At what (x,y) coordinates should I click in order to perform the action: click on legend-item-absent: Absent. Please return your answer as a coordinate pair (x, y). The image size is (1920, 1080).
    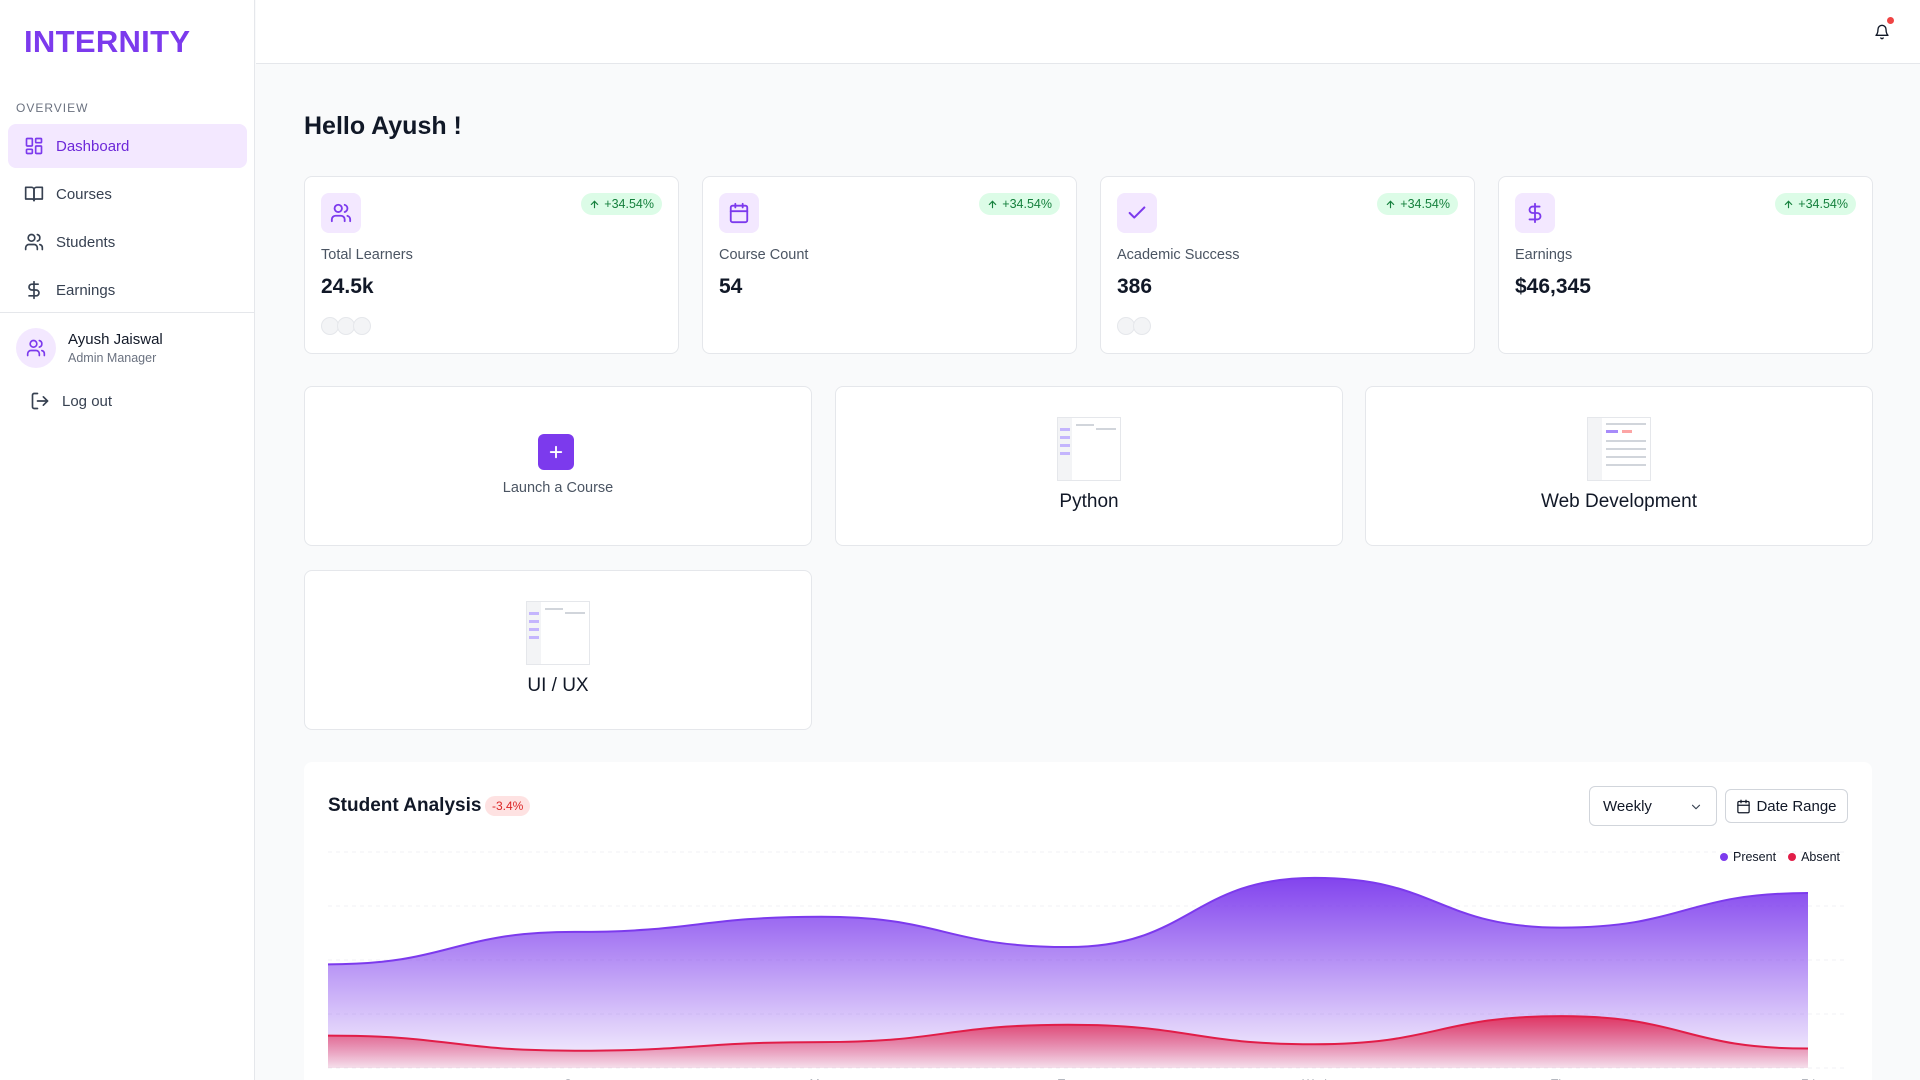
    Looking at the image, I should click on (1814, 857).